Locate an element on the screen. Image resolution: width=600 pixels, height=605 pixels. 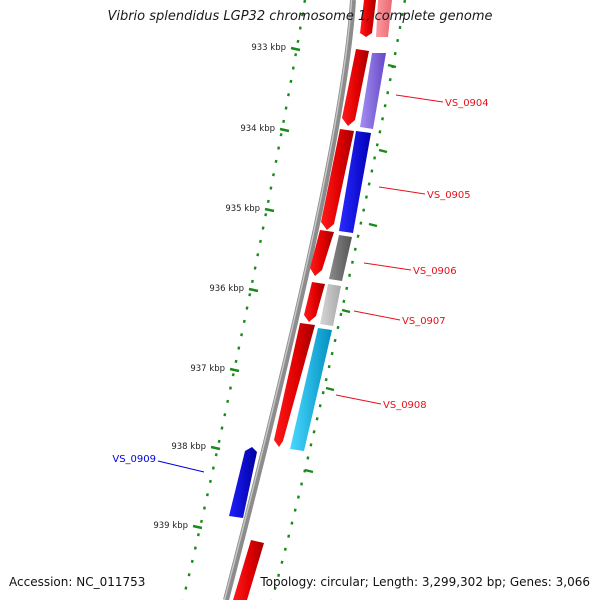
gene-label: VS_0907 is located at coordinates (424, 321).